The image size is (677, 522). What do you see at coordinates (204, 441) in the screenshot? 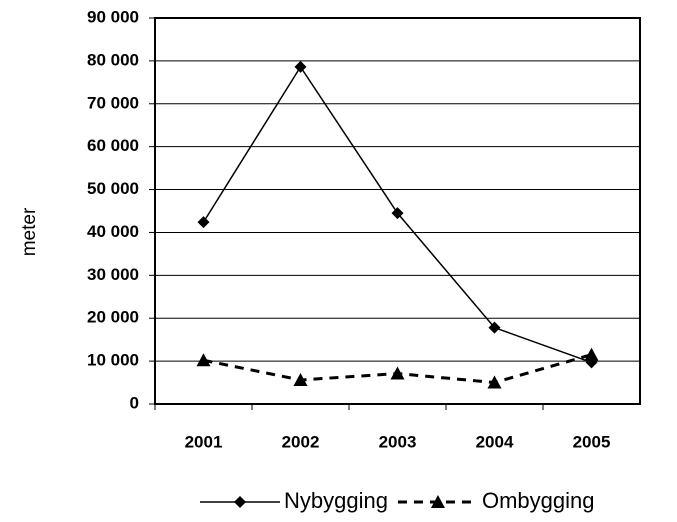
I see `x-tick-label: 2001` at bounding box center [204, 441].